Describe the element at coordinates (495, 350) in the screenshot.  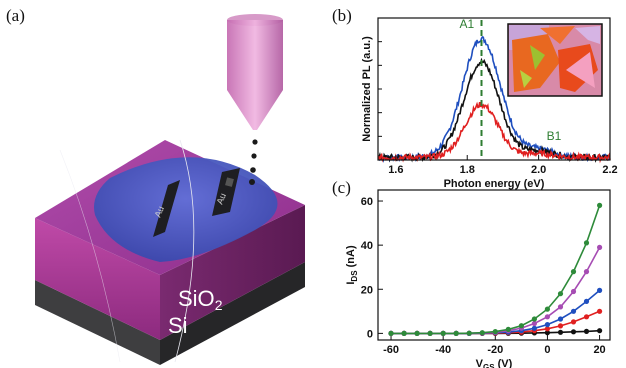
I see `x-tick-label: -20` at that location.